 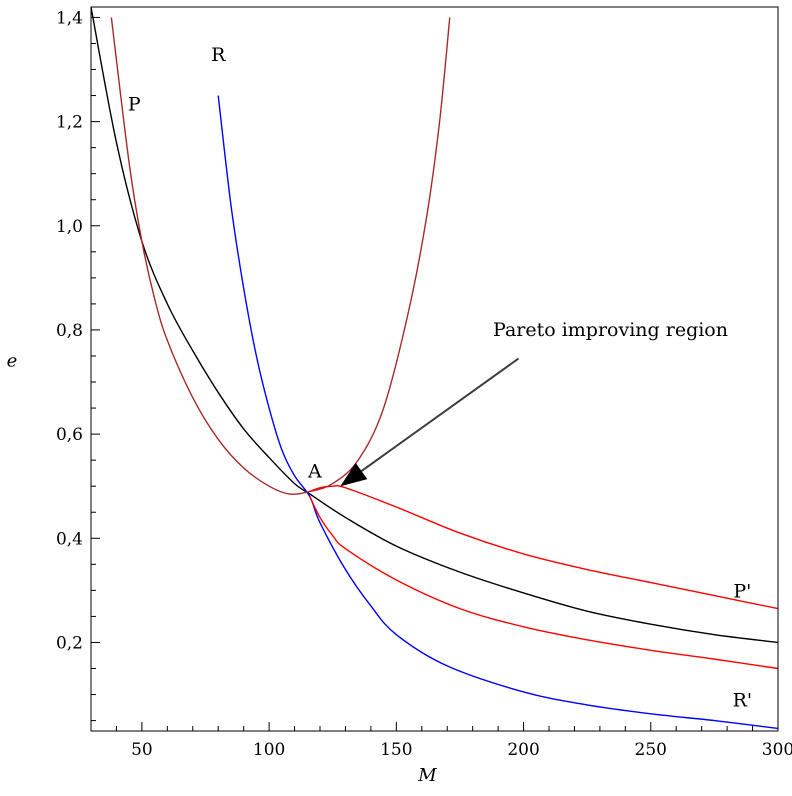 What do you see at coordinates (142, 750) in the screenshot?
I see `x-tick-label: 50` at bounding box center [142, 750].